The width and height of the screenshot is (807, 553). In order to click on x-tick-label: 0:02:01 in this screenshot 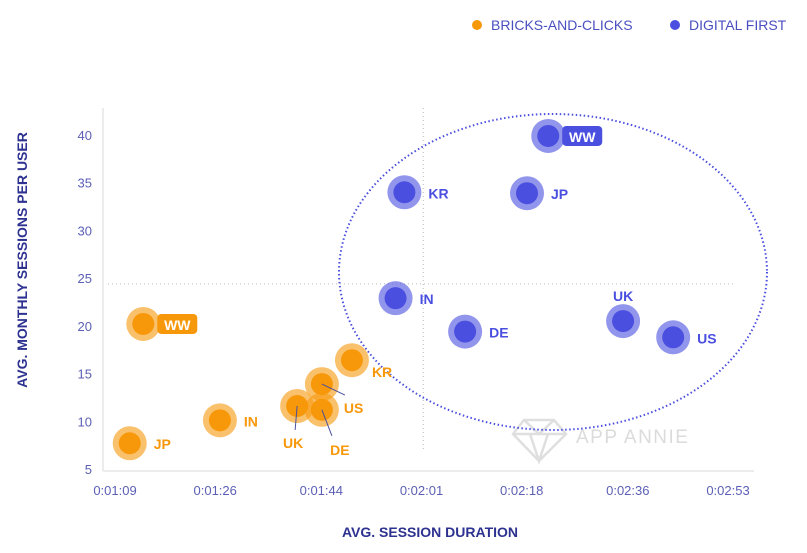, I will do `click(421, 490)`.